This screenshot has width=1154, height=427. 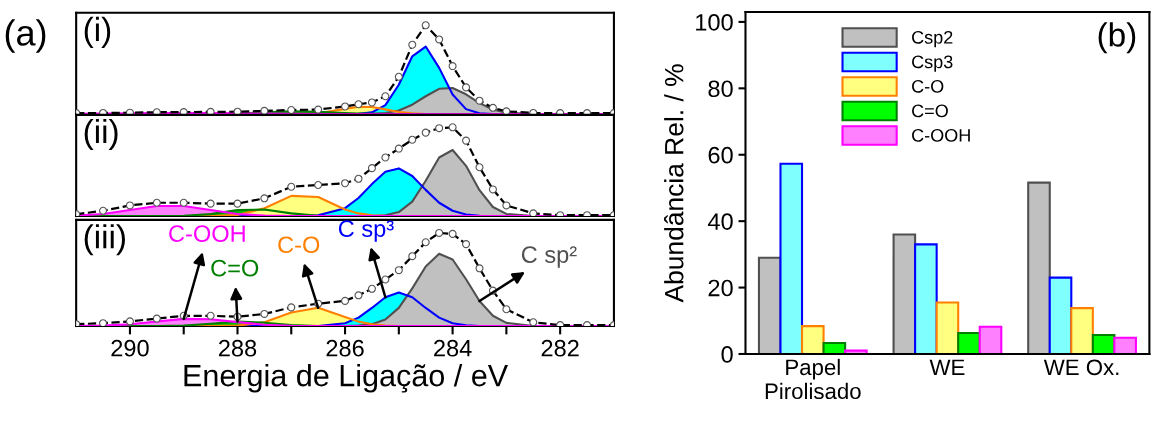 What do you see at coordinates (932, 63) in the screenshot?
I see `legend-label: Csp3` at bounding box center [932, 63].